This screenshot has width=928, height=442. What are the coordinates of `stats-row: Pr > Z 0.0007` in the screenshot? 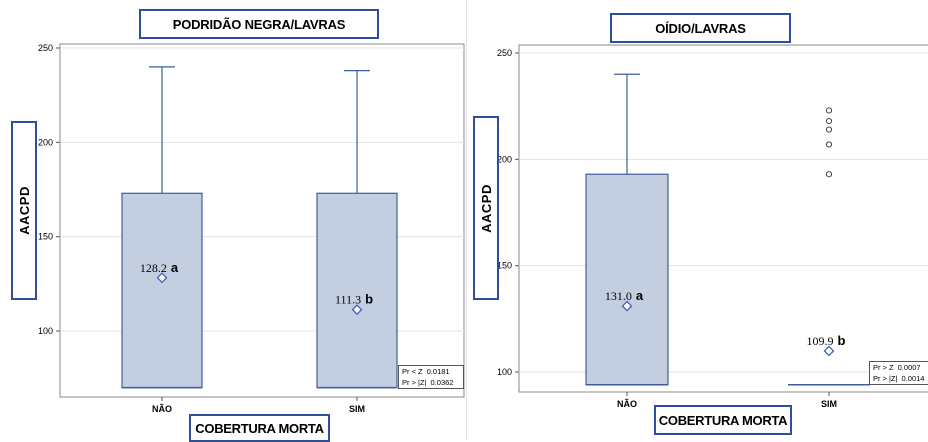 It's located at (900, 367).